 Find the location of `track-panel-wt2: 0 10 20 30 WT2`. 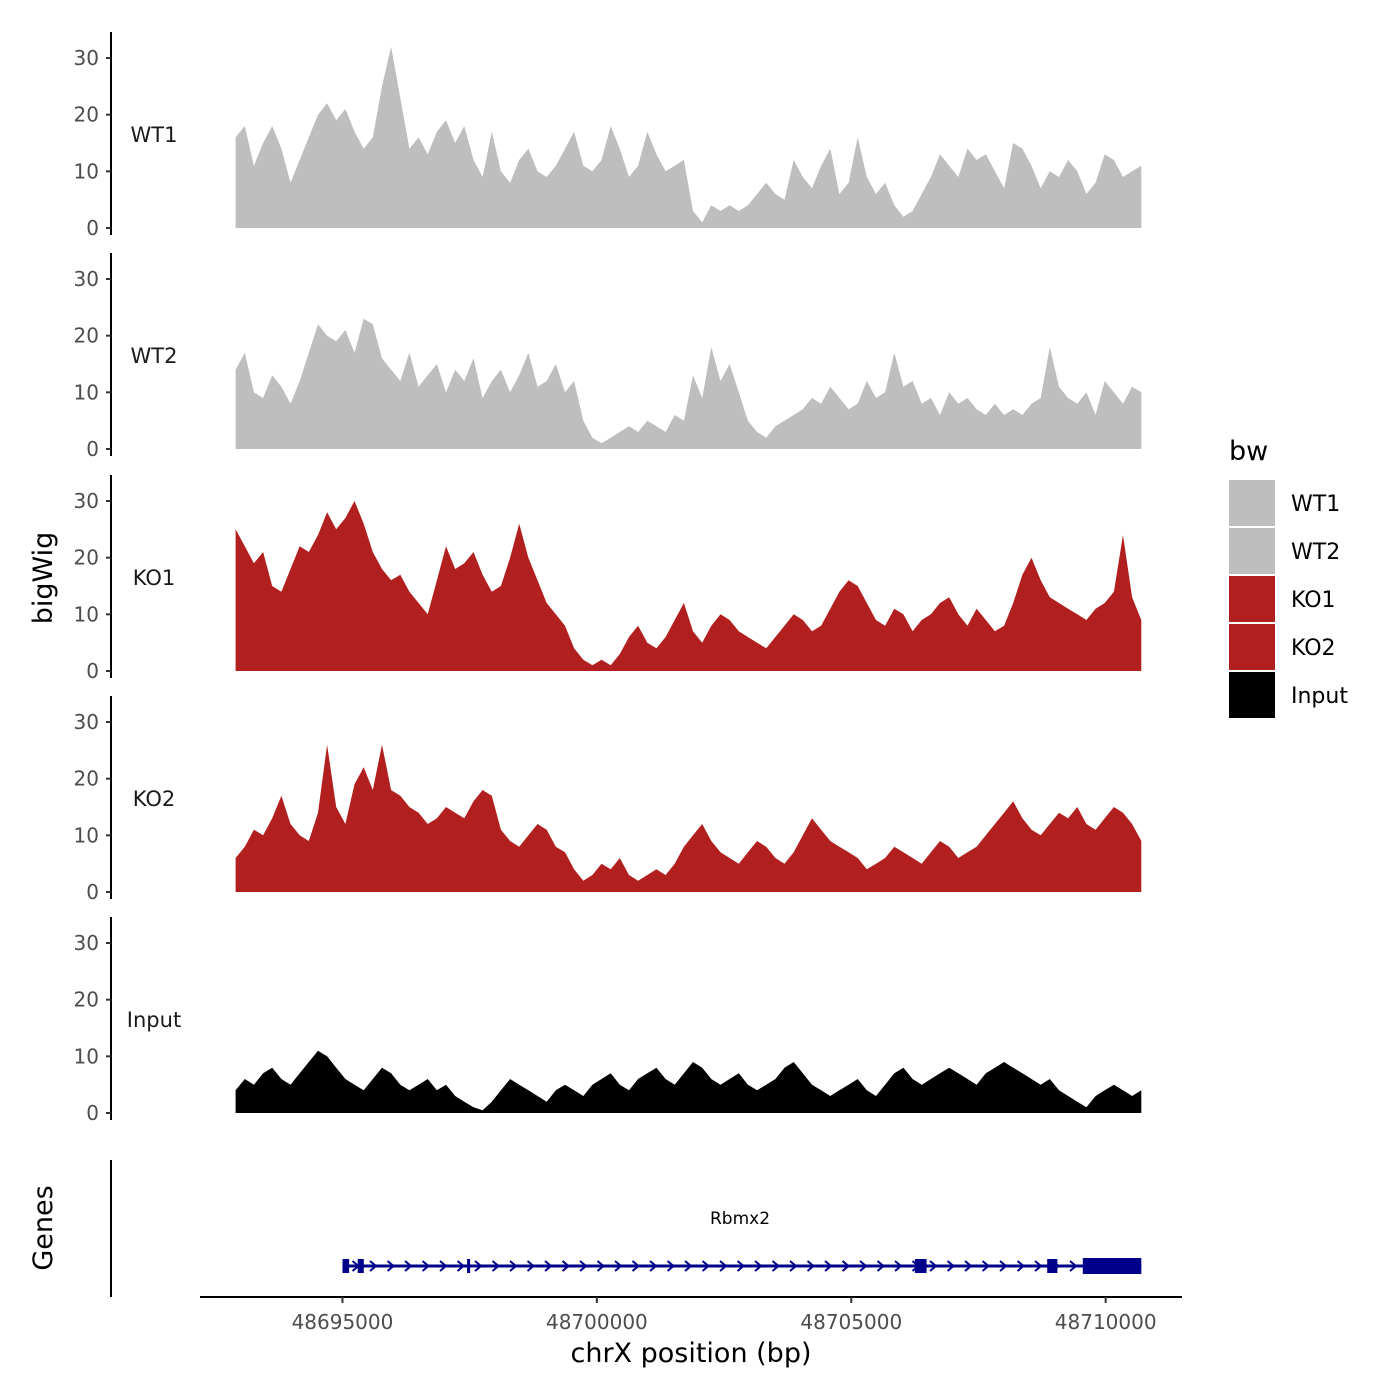

track-panel-wt2: 0 10 20 30 WT2 is located at coordinates (608, 357).